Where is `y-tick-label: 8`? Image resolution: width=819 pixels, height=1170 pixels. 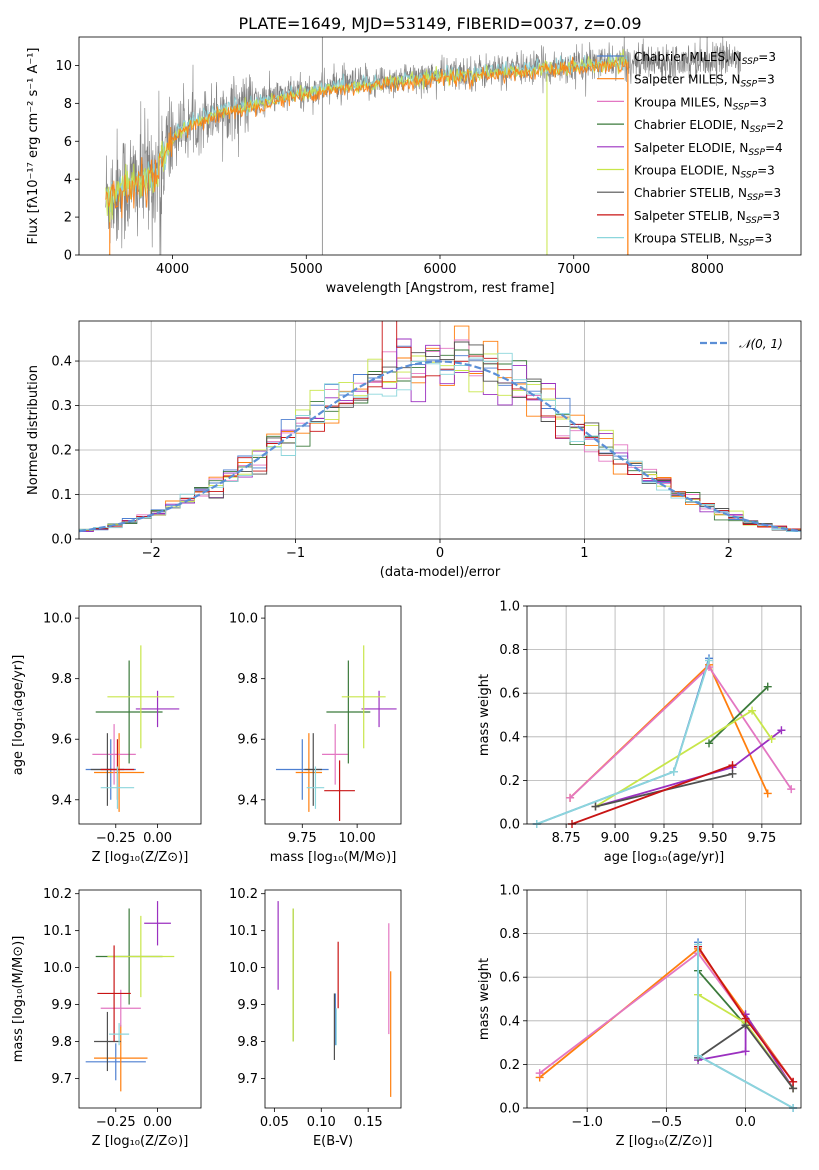
y-tick-label: 8 is located at coordinates (68, 104).